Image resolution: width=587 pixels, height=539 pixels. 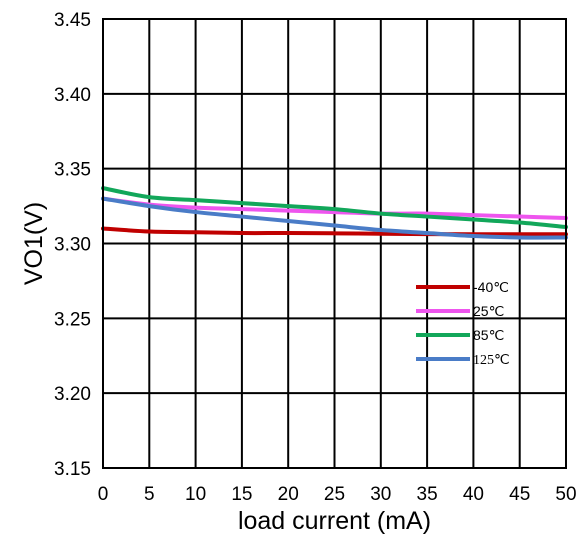 I want to click on legend-label: -40℃, so click(x=491, y=287).